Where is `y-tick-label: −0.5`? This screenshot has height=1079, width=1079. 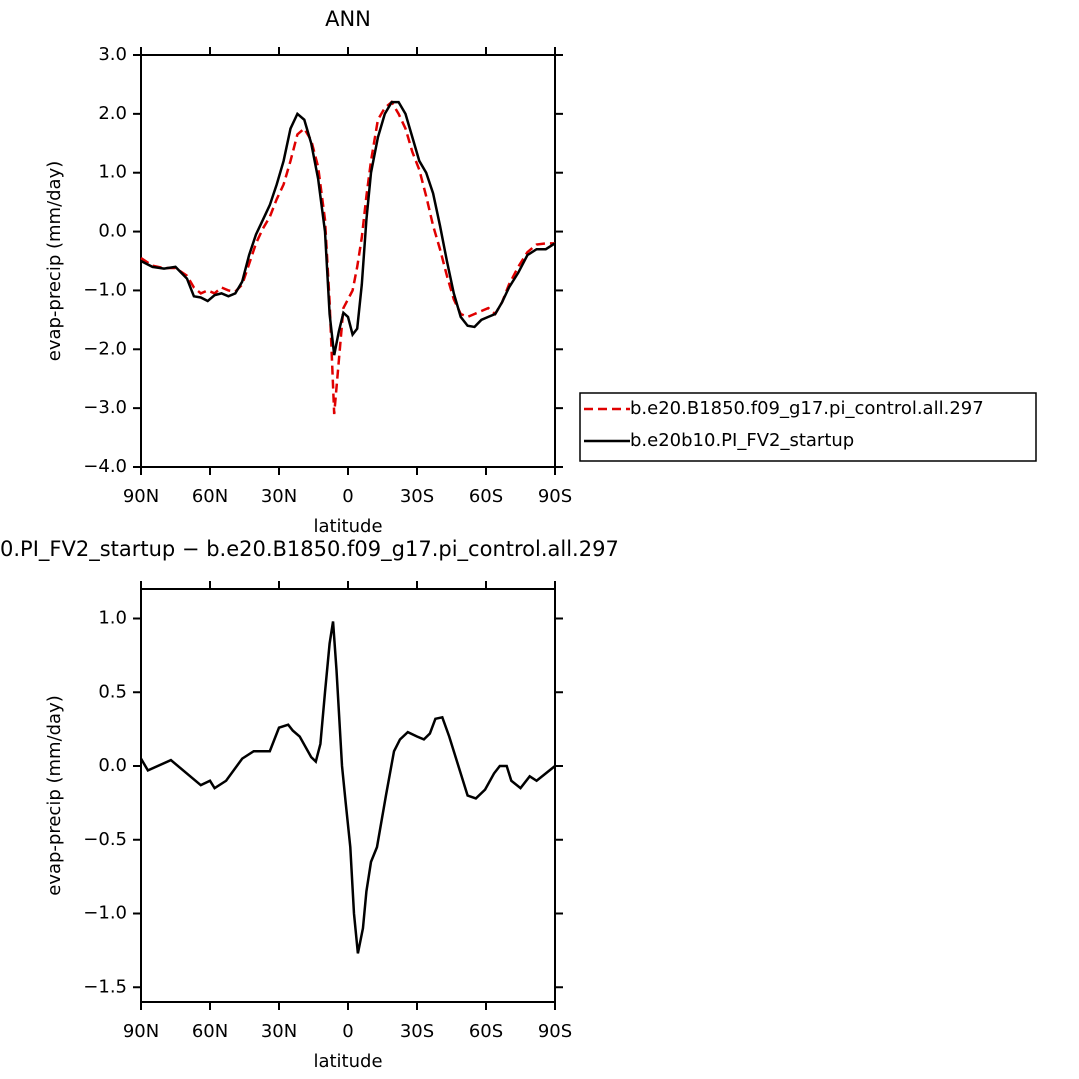 y-tick-label: −0.5 is located at coordinates (105, 839).